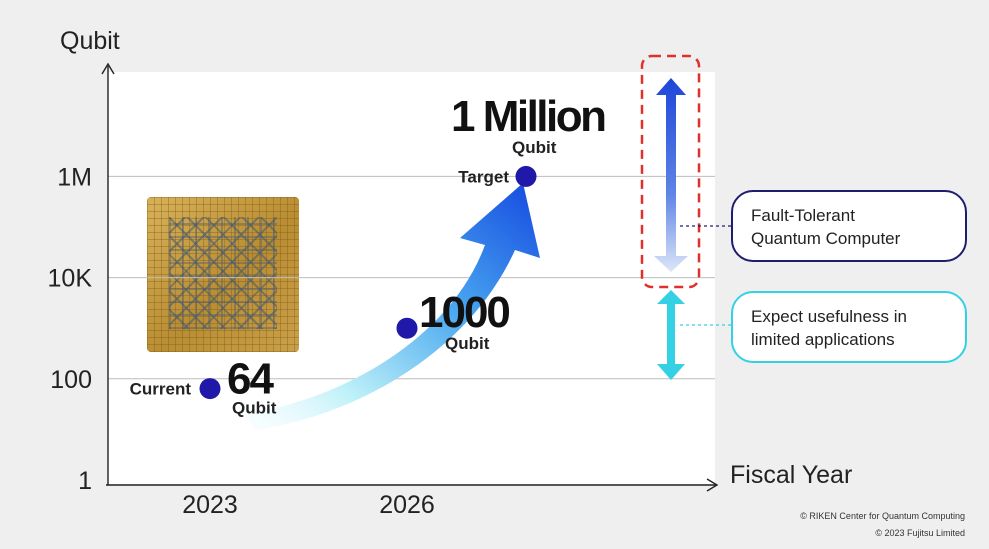  What do you see at coordinates (483, 176) in the screenshot?
I see `point-tag-label: Target` at bounding box center [483, 176].